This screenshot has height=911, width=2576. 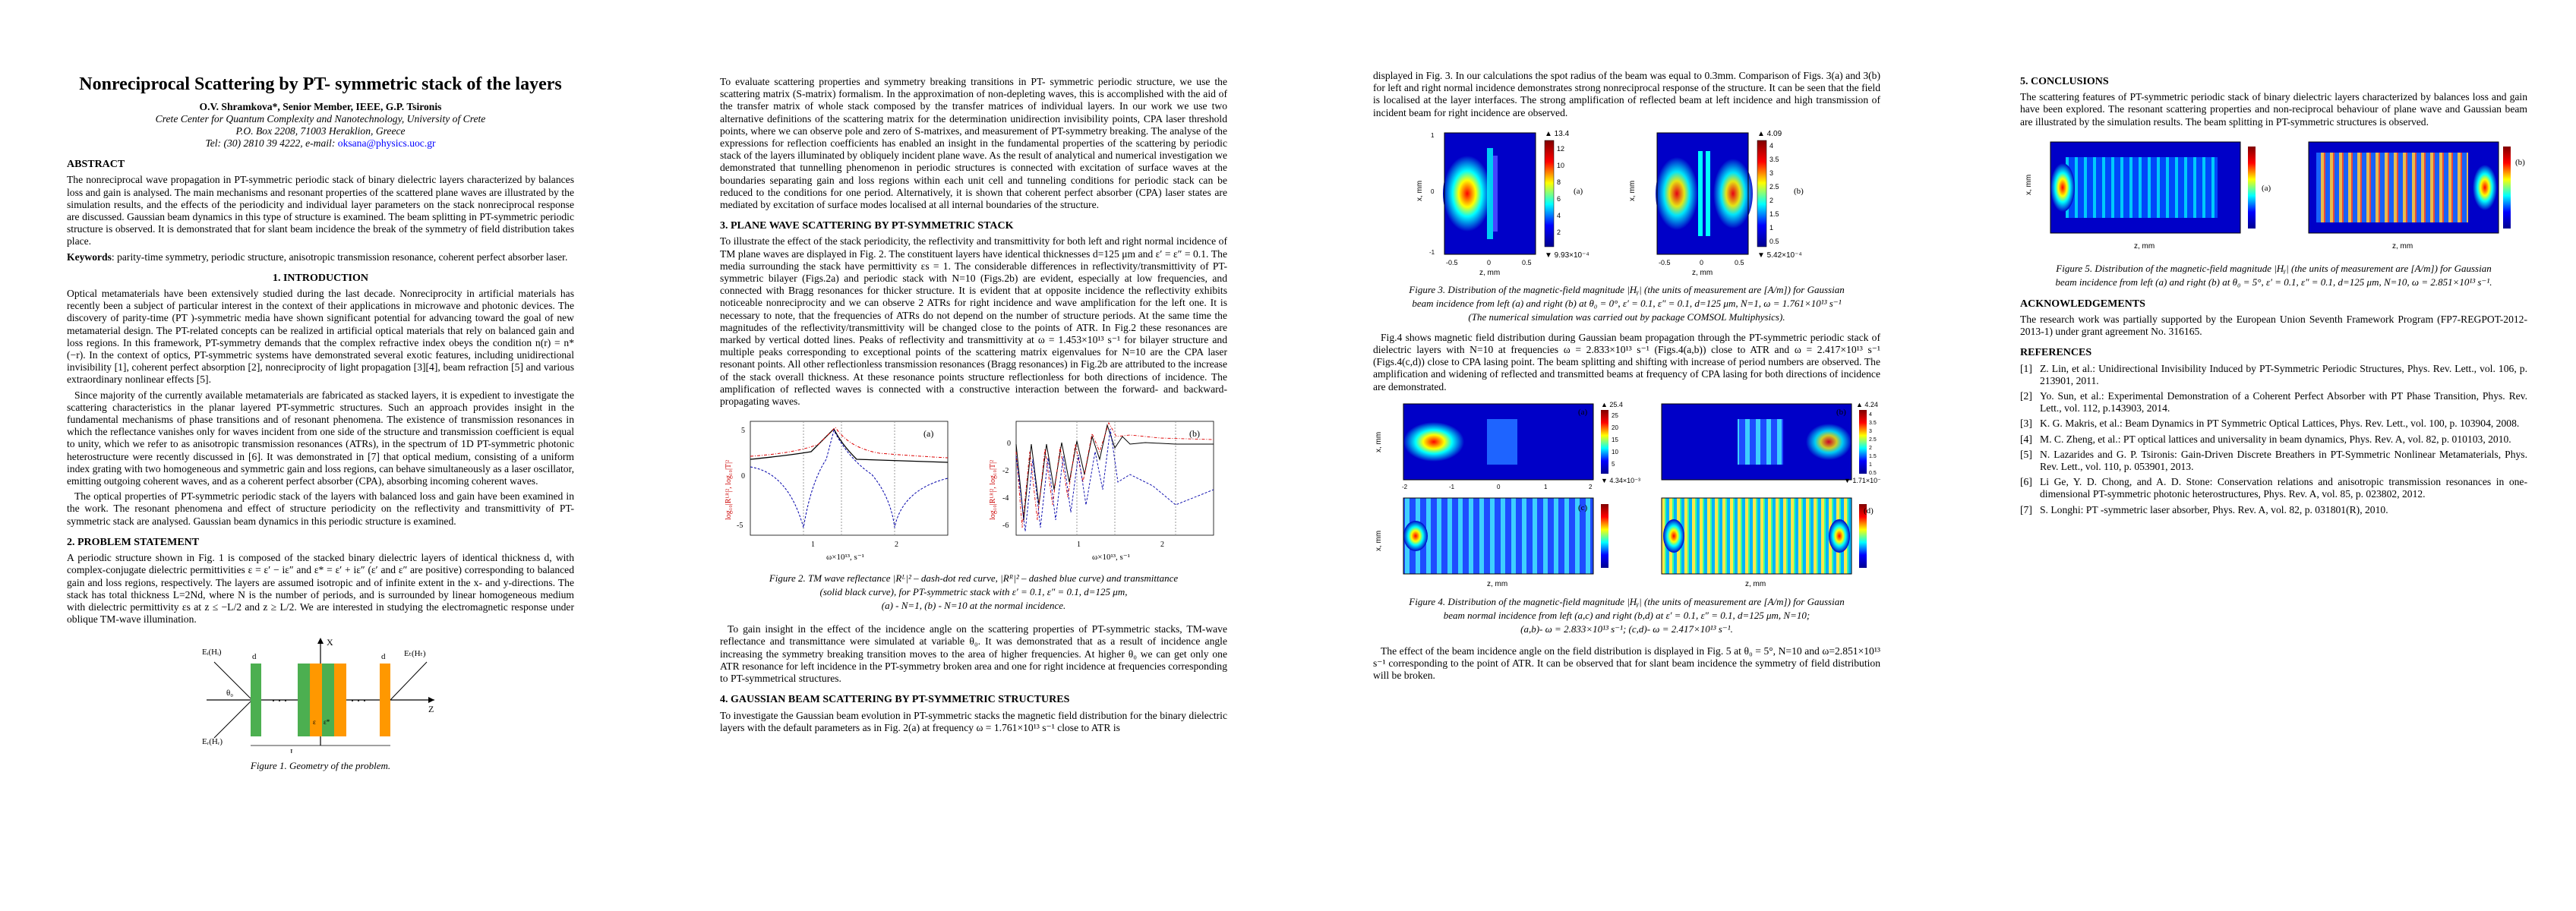 I want to click on fig3b-cbar-tick-3: 3, so click(x=1771, y=173).